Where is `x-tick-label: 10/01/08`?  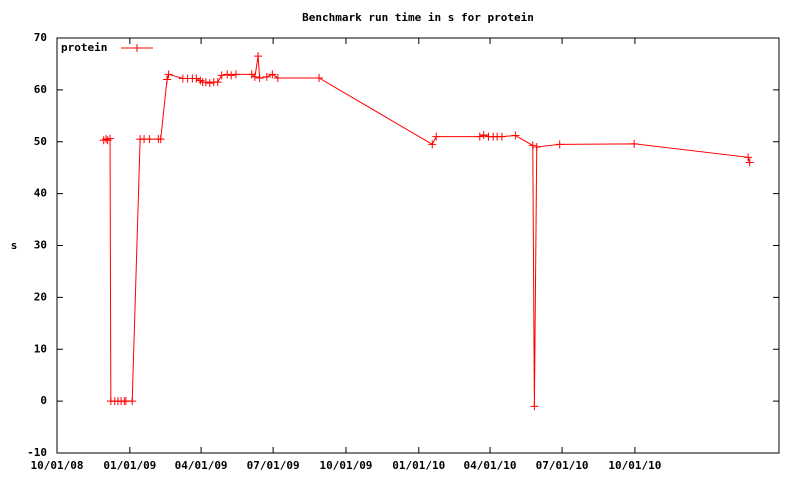
x-tick-label: 10/01/08 is located at coordinates (57, 465).